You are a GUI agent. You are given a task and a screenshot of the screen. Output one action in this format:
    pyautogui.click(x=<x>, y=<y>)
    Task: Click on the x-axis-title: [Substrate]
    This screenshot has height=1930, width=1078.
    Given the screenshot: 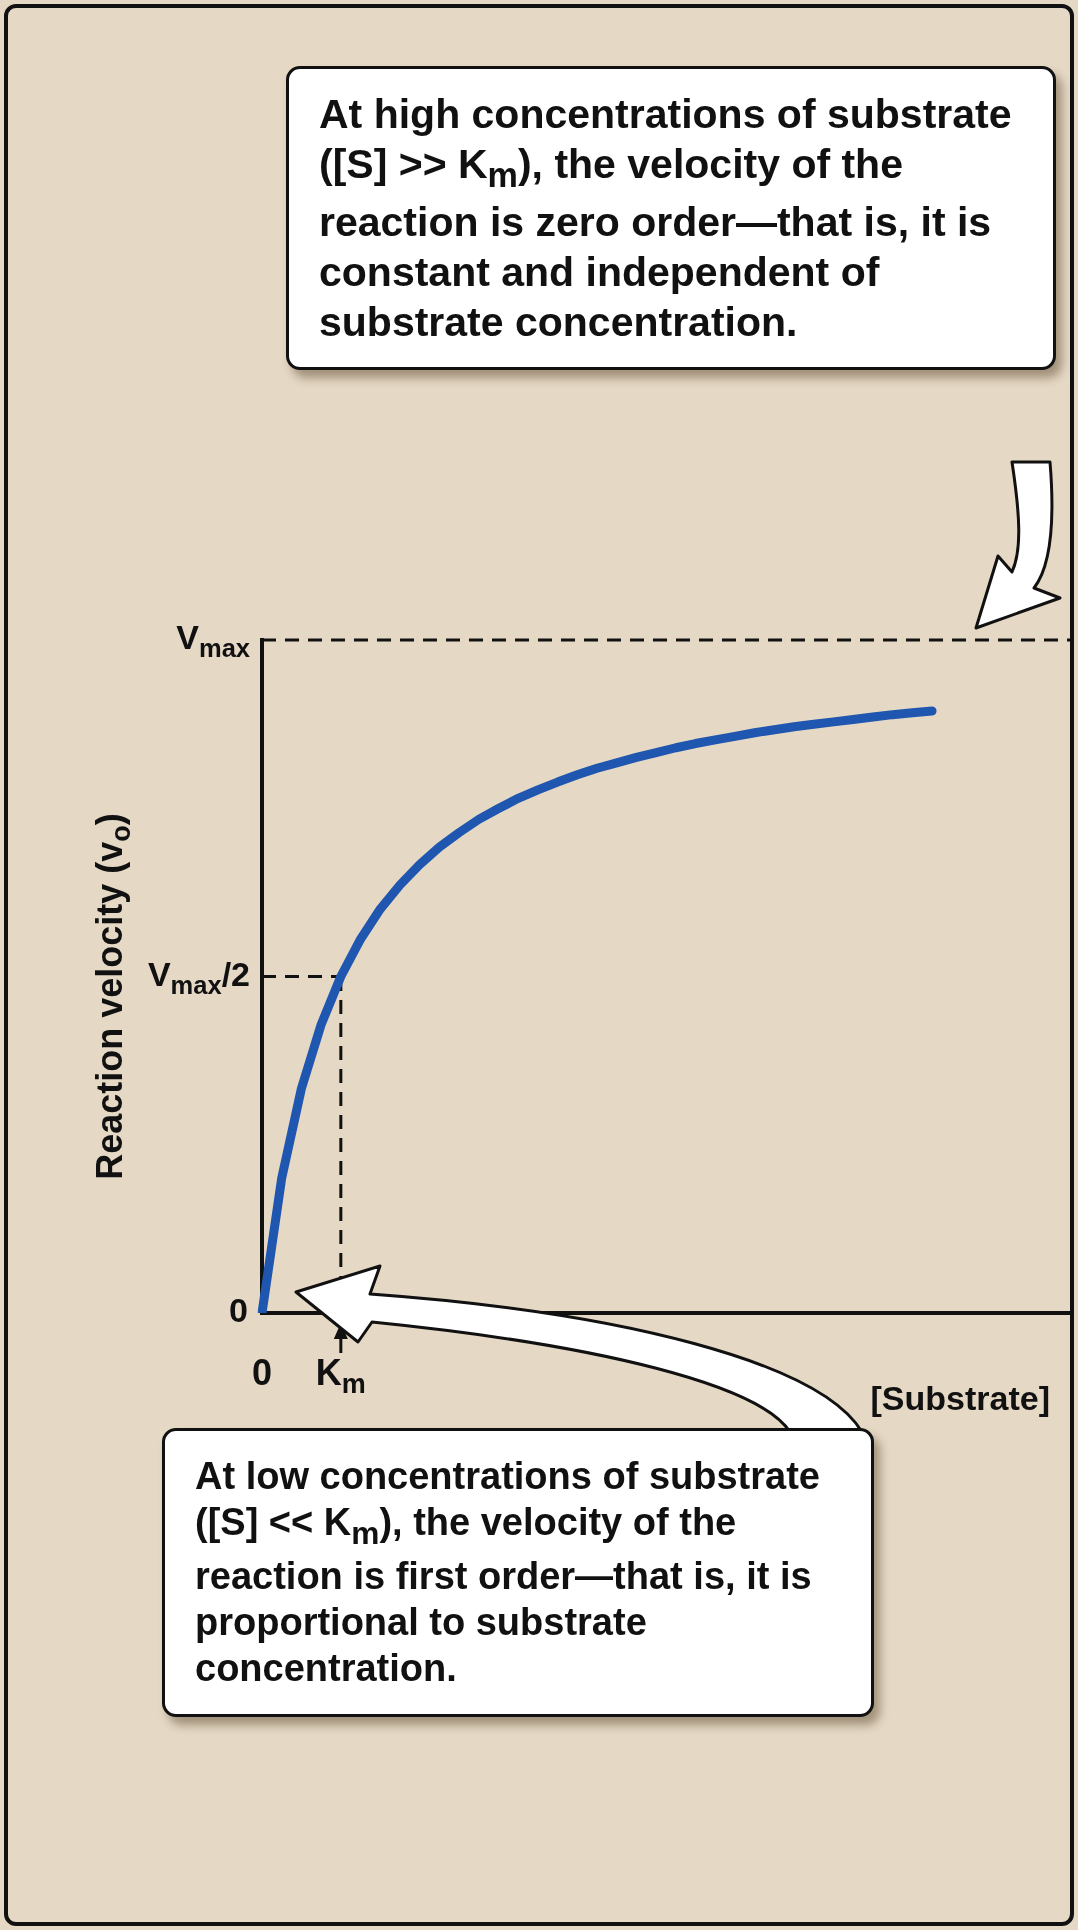 What is the action you would take?
    pyautogui.click(x=960, y=1398)
    